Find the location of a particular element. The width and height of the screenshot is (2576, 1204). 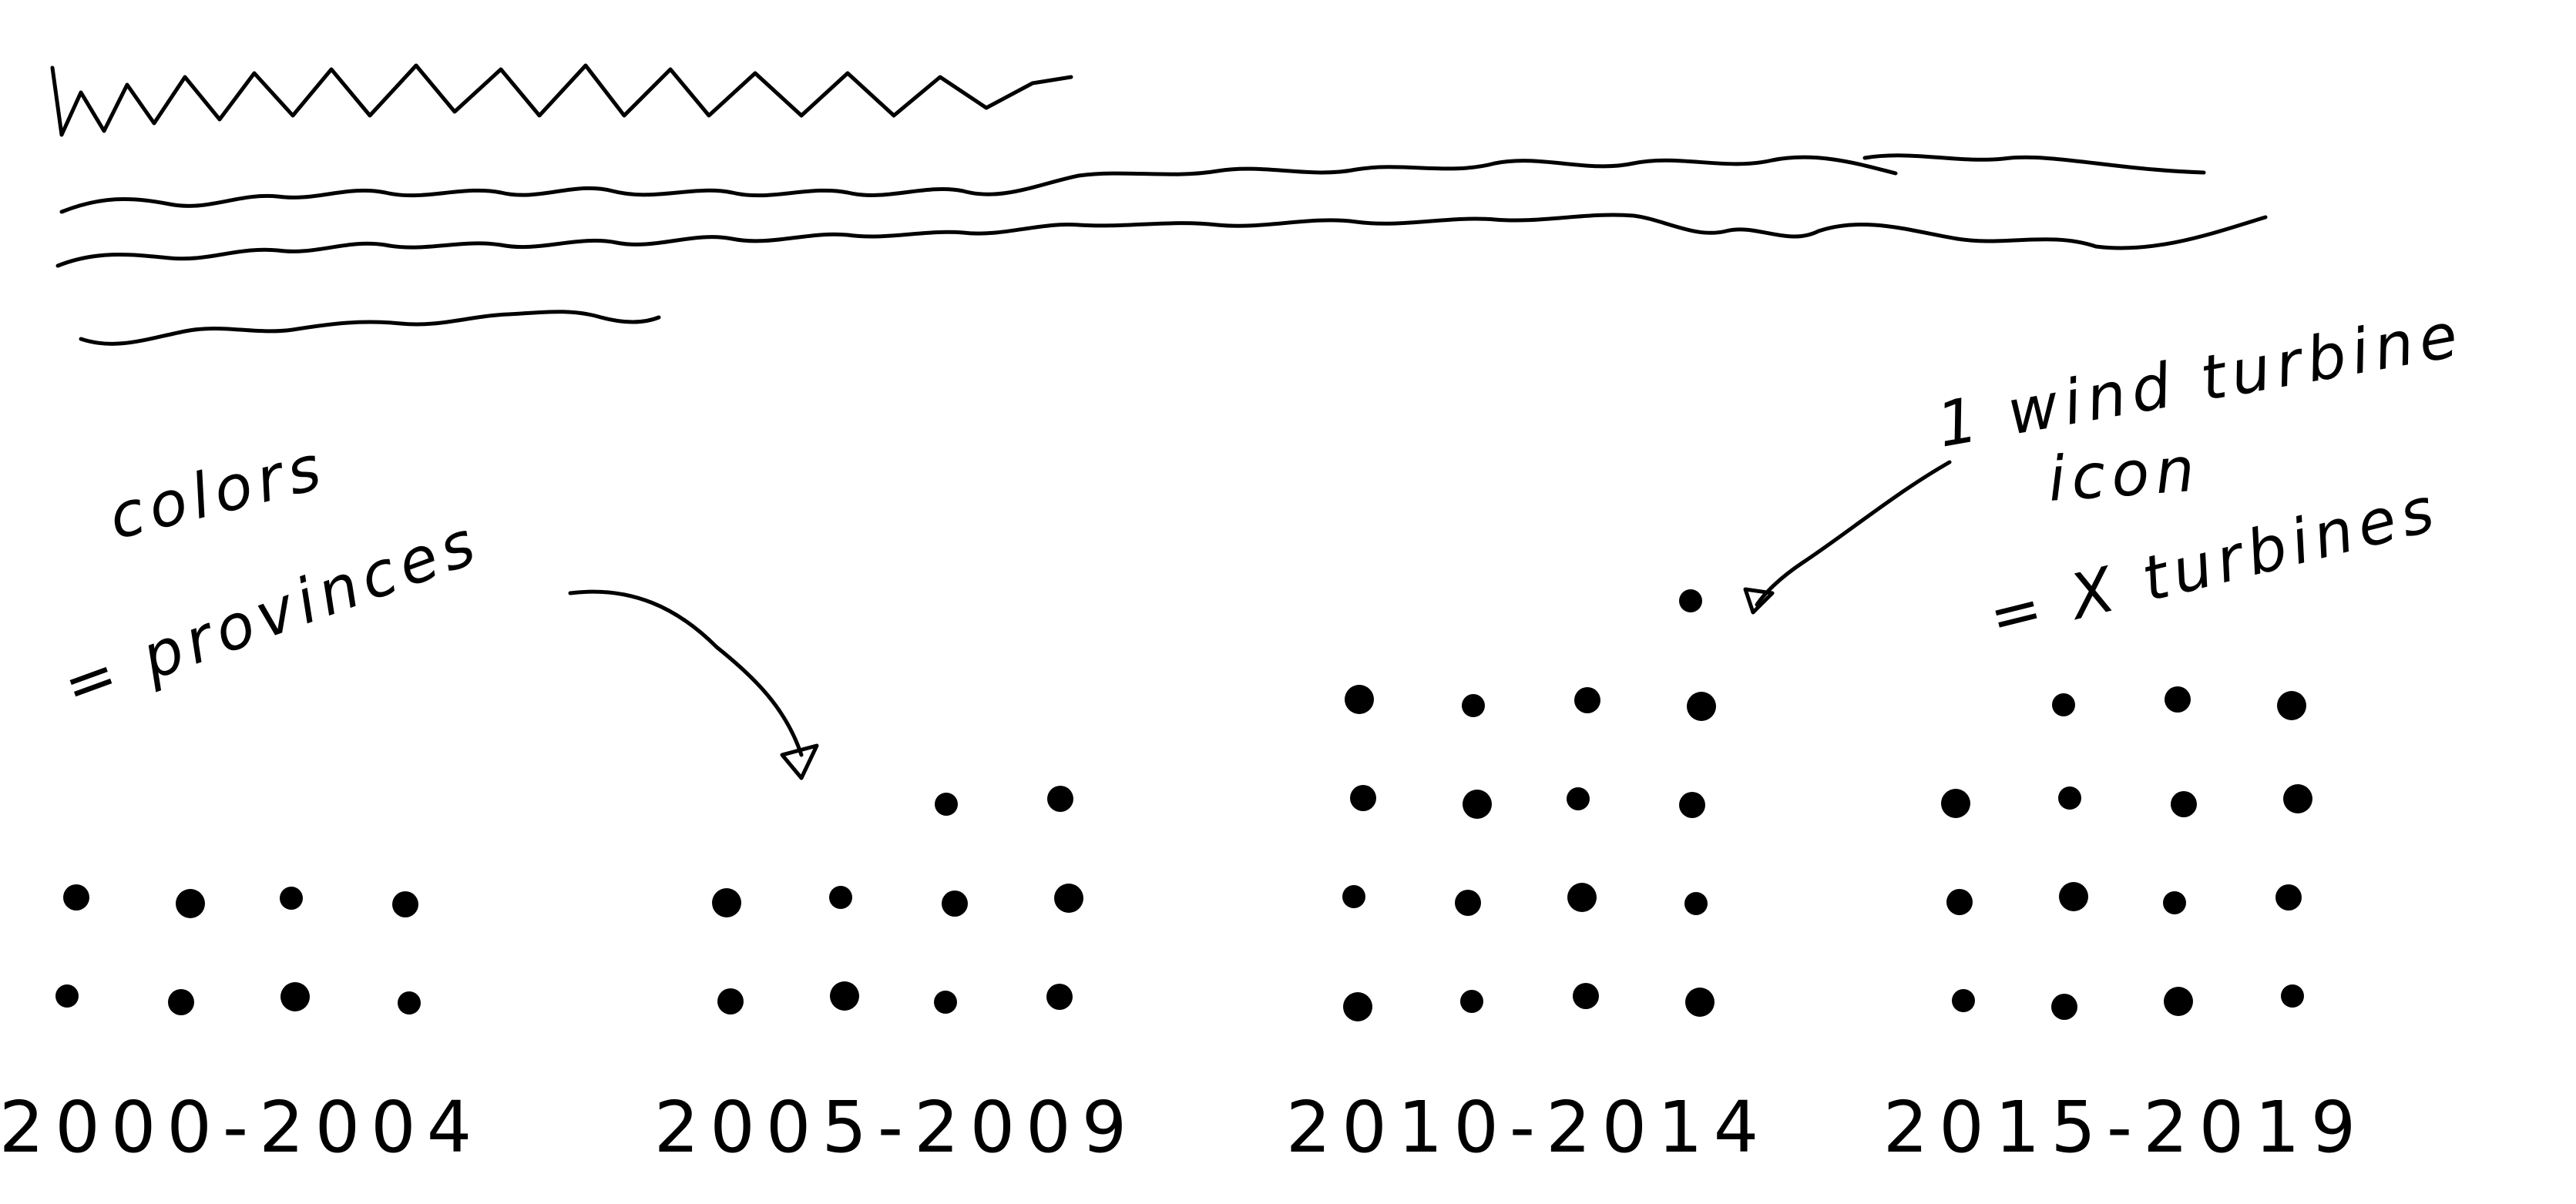

period-label: 2015-2019 is located at coordinates (2124, 1127).